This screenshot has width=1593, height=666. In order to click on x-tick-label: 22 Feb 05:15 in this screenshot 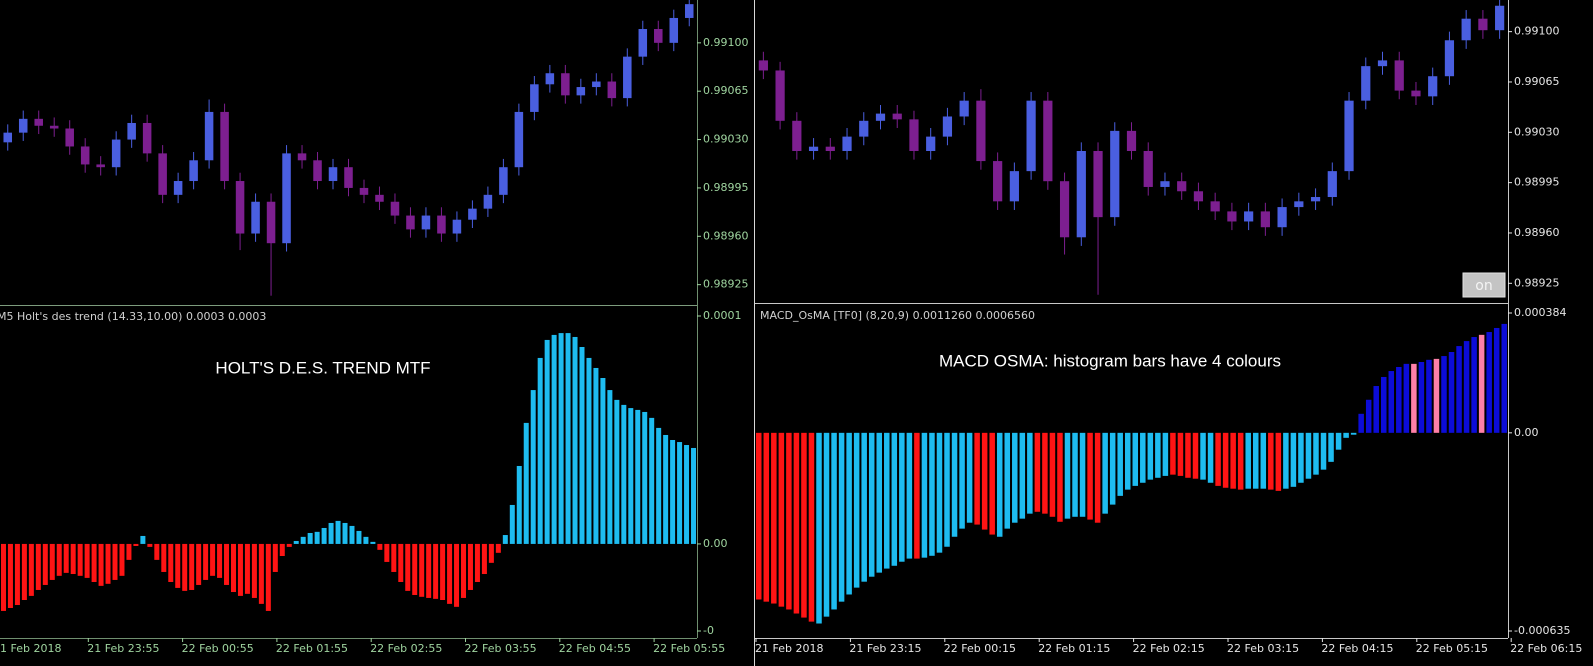, I will do `click(1452, 648)`.